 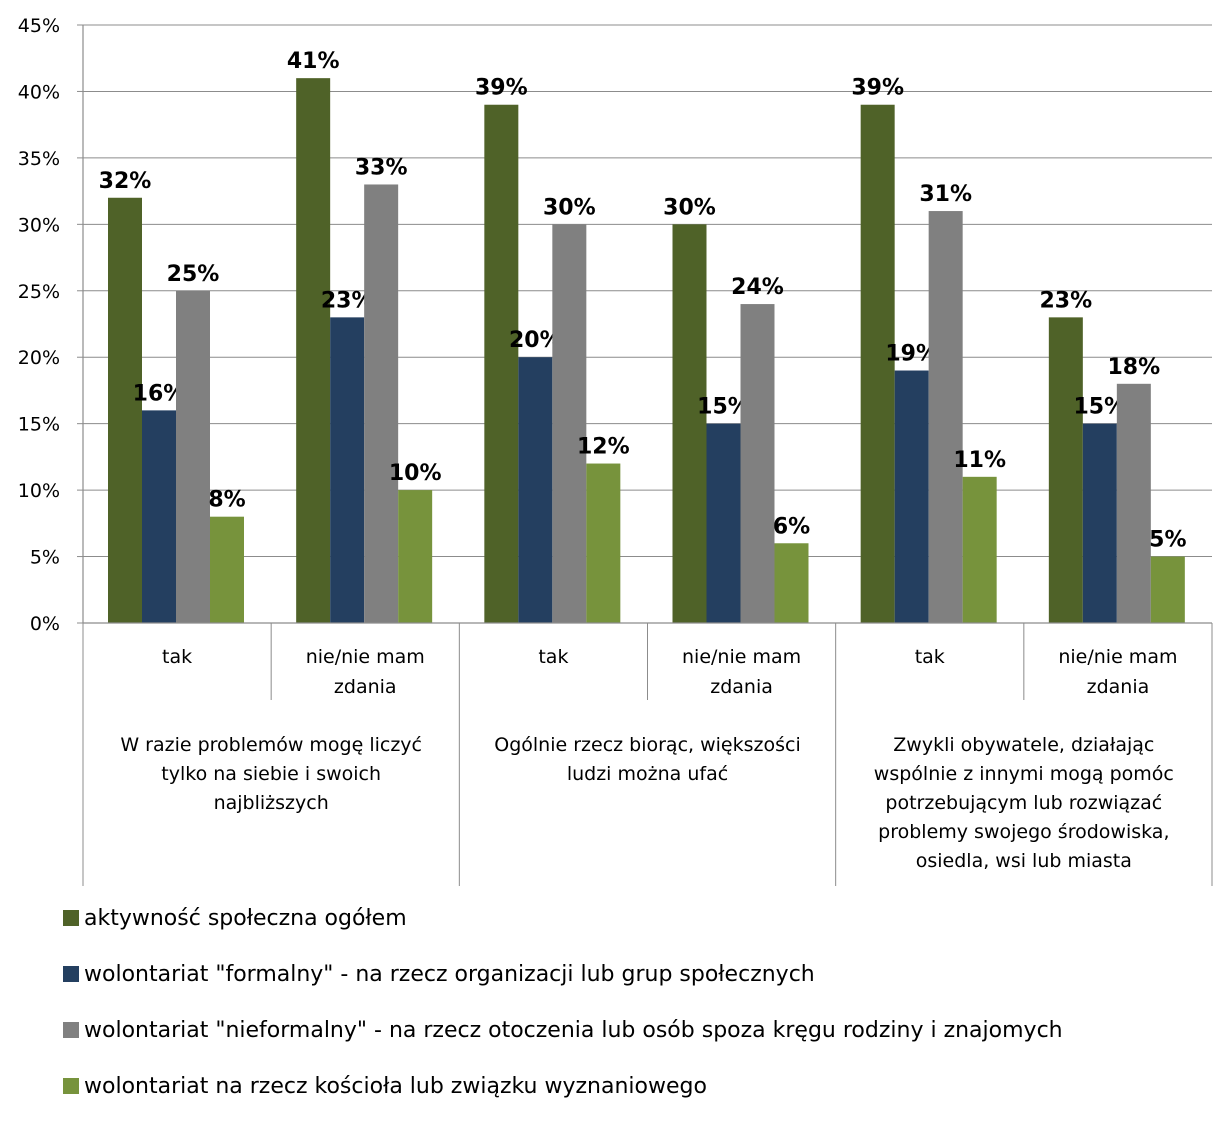 What do you see at coordinates (39, 425) in the screenshot?
I see `y-tick-label: 15%` at bounding box center [39, 425].